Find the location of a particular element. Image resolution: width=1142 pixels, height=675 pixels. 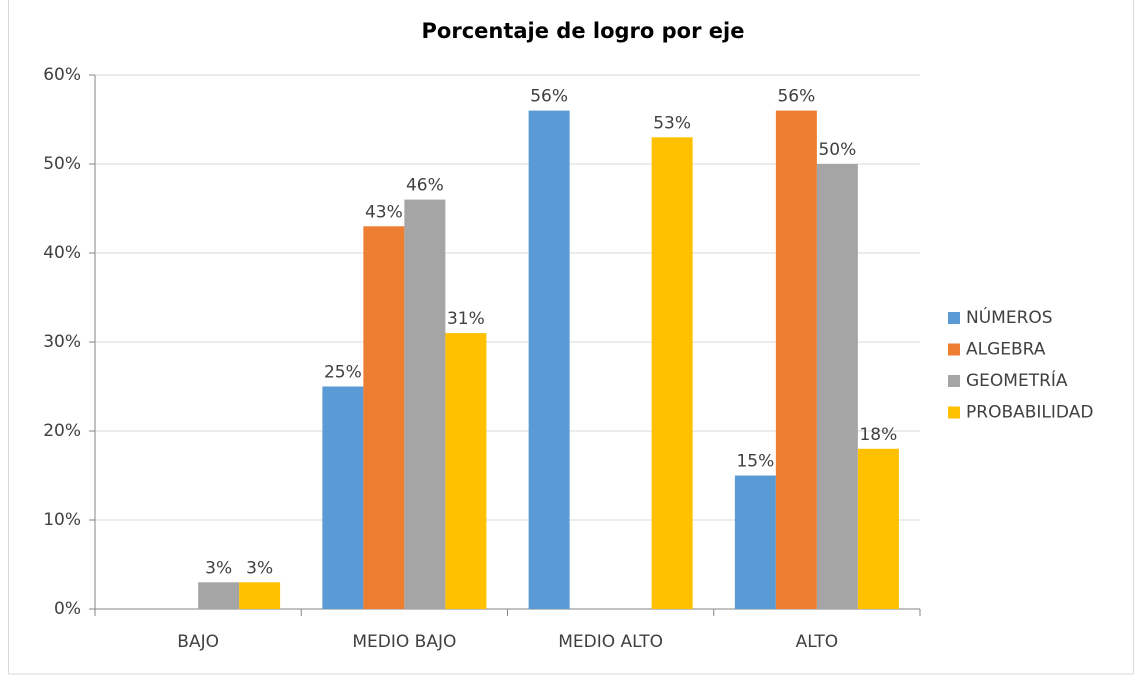

data-label: 50% is located at coordinates (837, 150).